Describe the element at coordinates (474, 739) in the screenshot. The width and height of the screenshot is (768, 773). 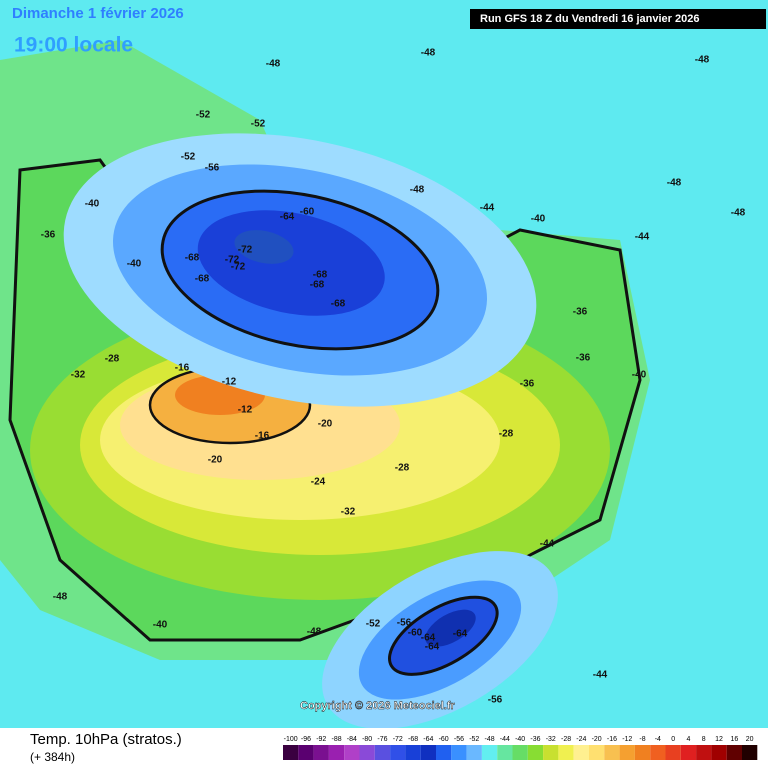
I see `colorbar-tick-label: -52` at that location.